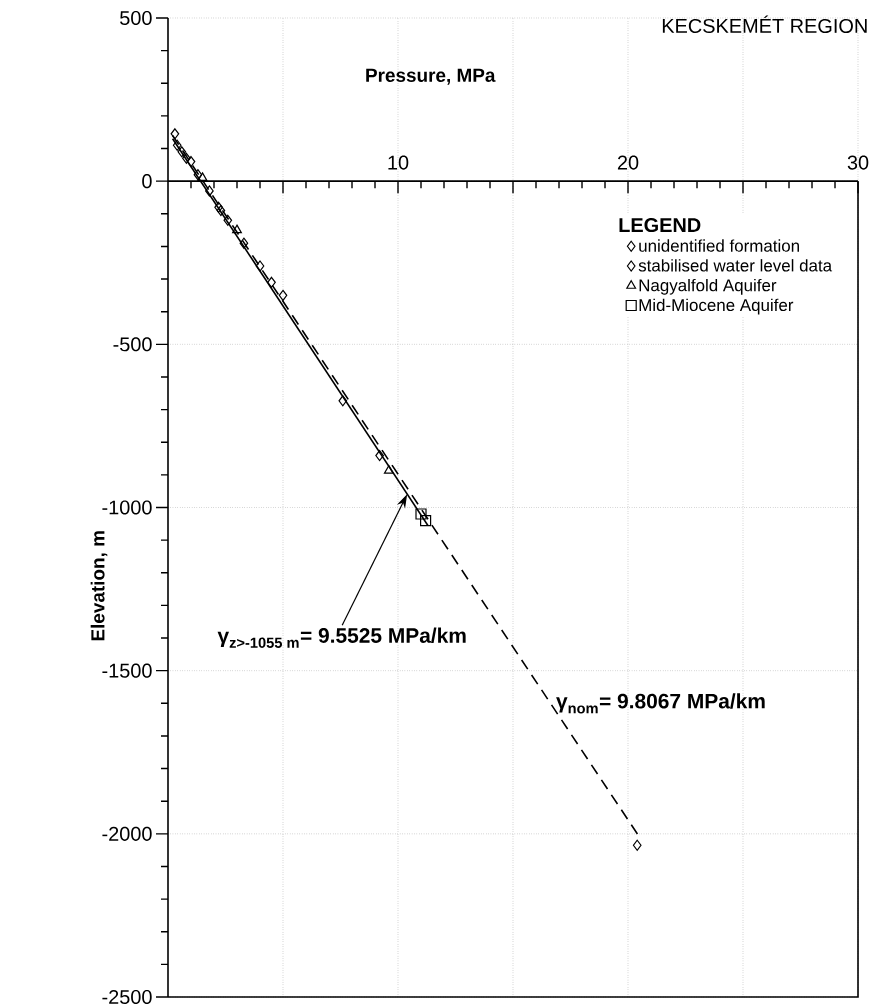  Describe the element at coordinates (136, 18) in the screenshot. I see `y-tick-label: 500` at that location.